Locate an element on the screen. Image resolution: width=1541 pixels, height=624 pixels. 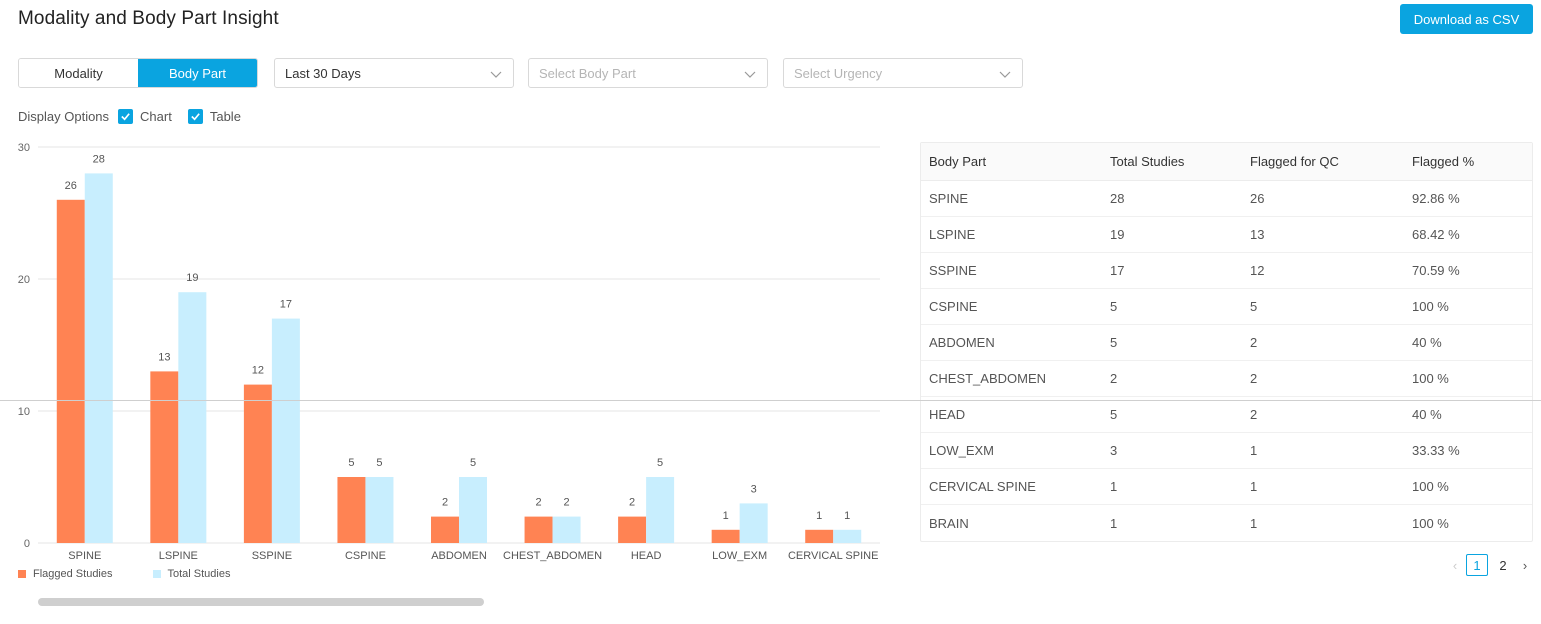
chevron-right-icon: › is located at coordinates (1525, 565).